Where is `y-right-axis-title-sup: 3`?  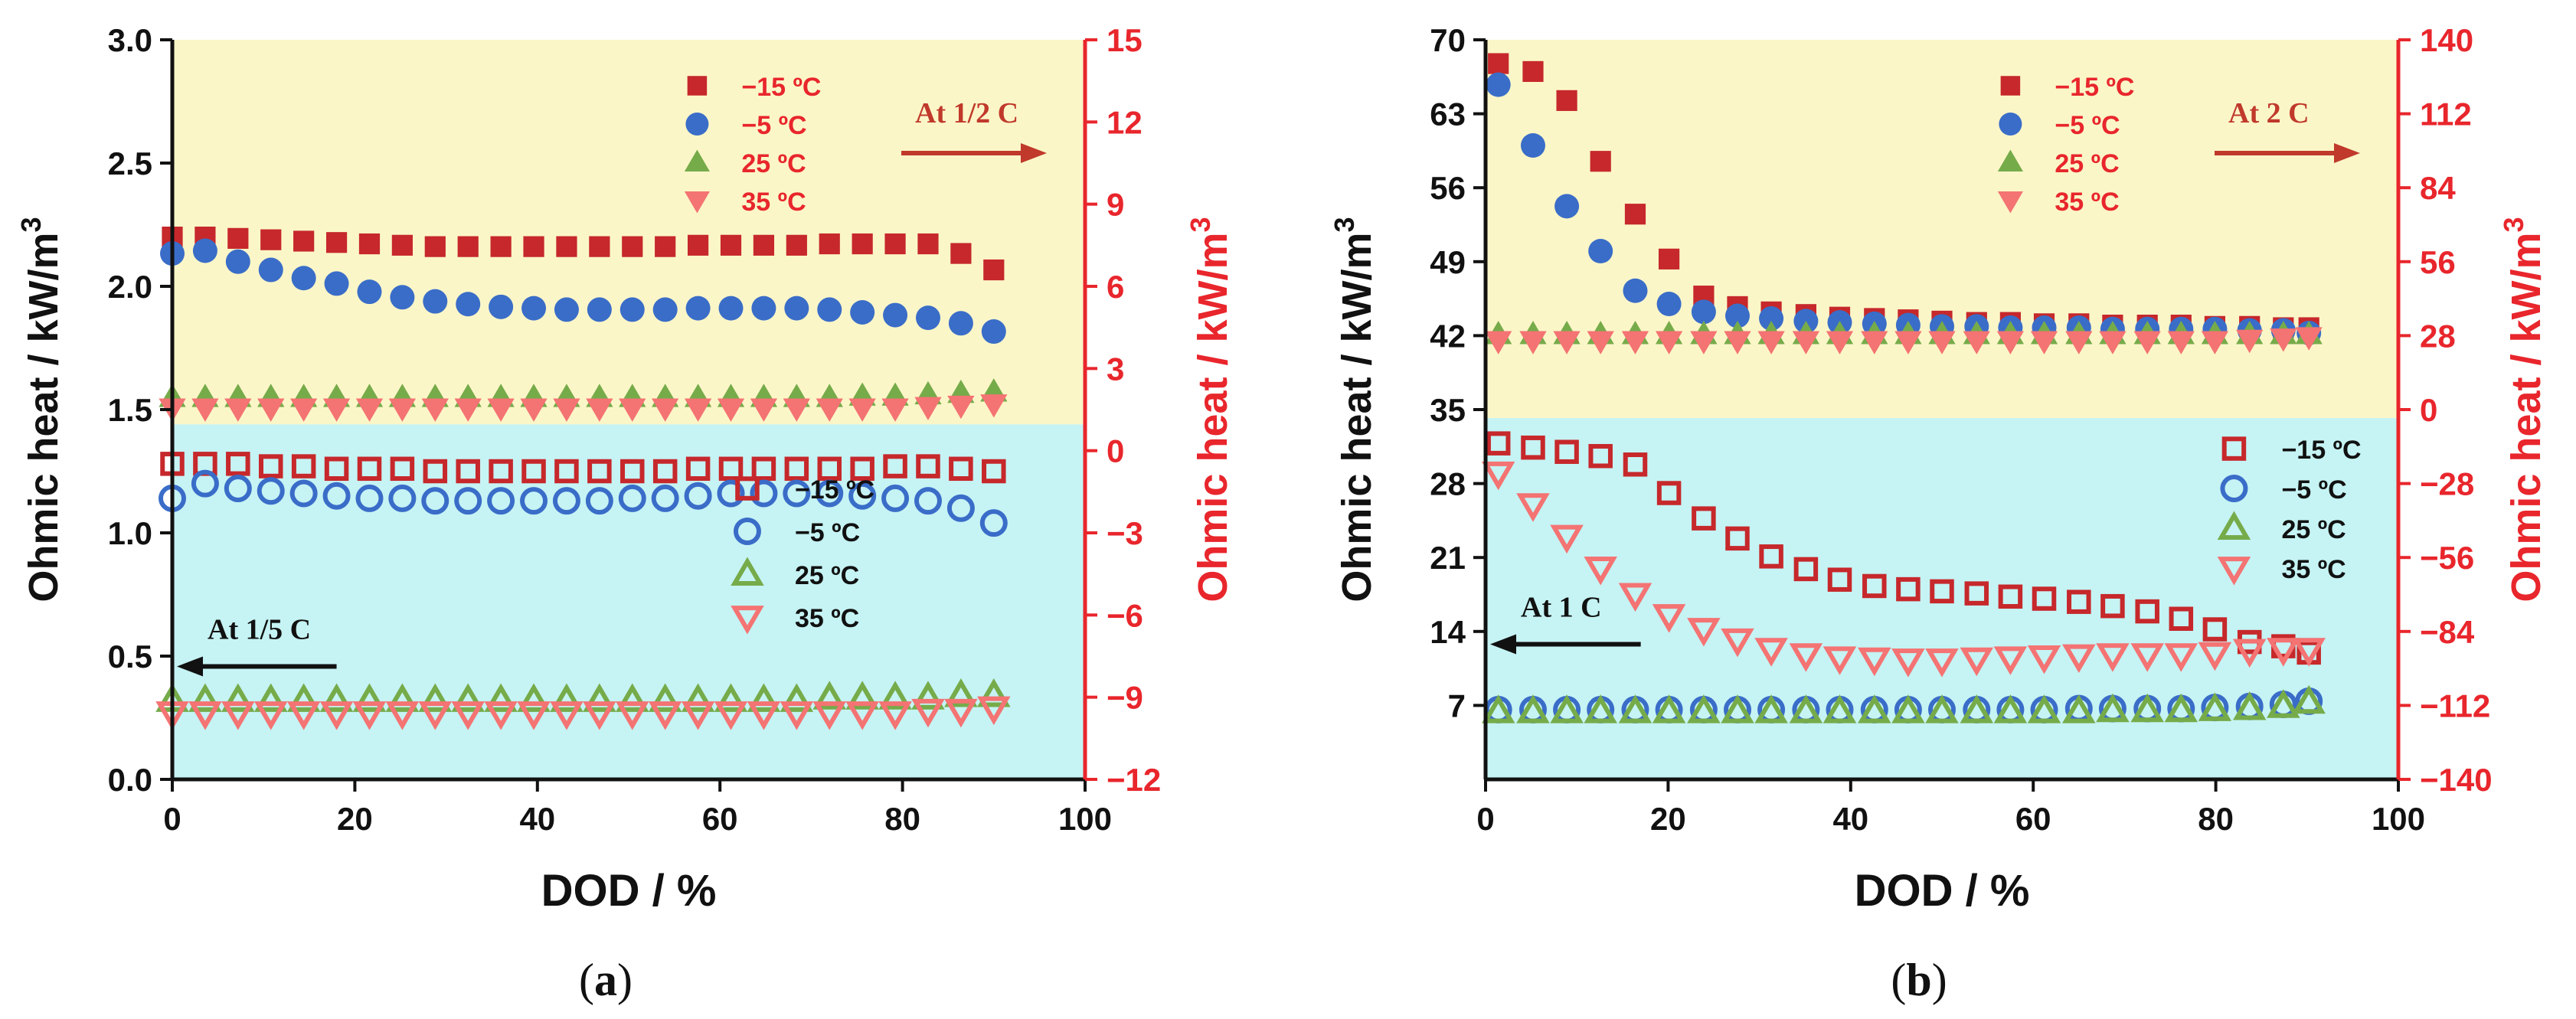 y-right-axis-title-sup: 3 is located at coordinates (2513, 225).